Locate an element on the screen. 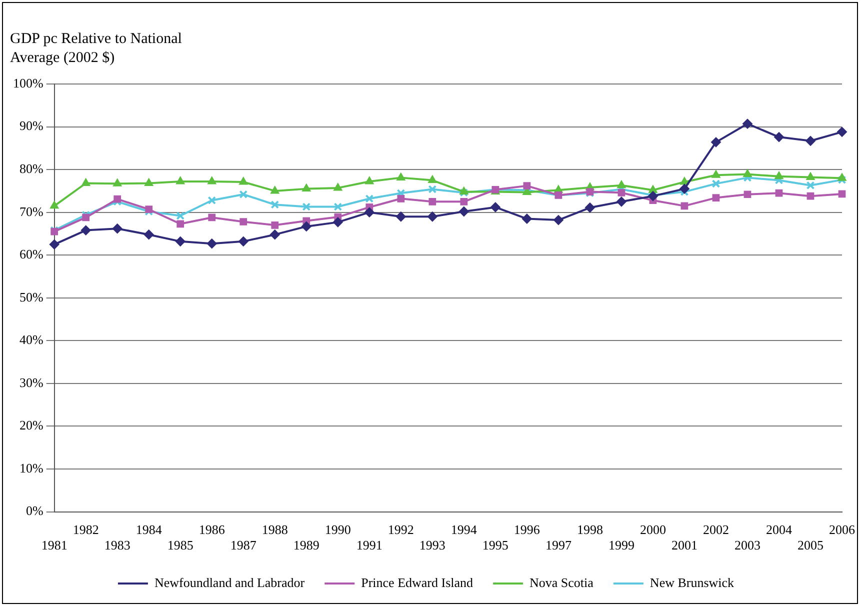 Image resolution: width=864 pixels, height=610 pixels. x-tick-label: 1994 is located at coordinates (464, 530).